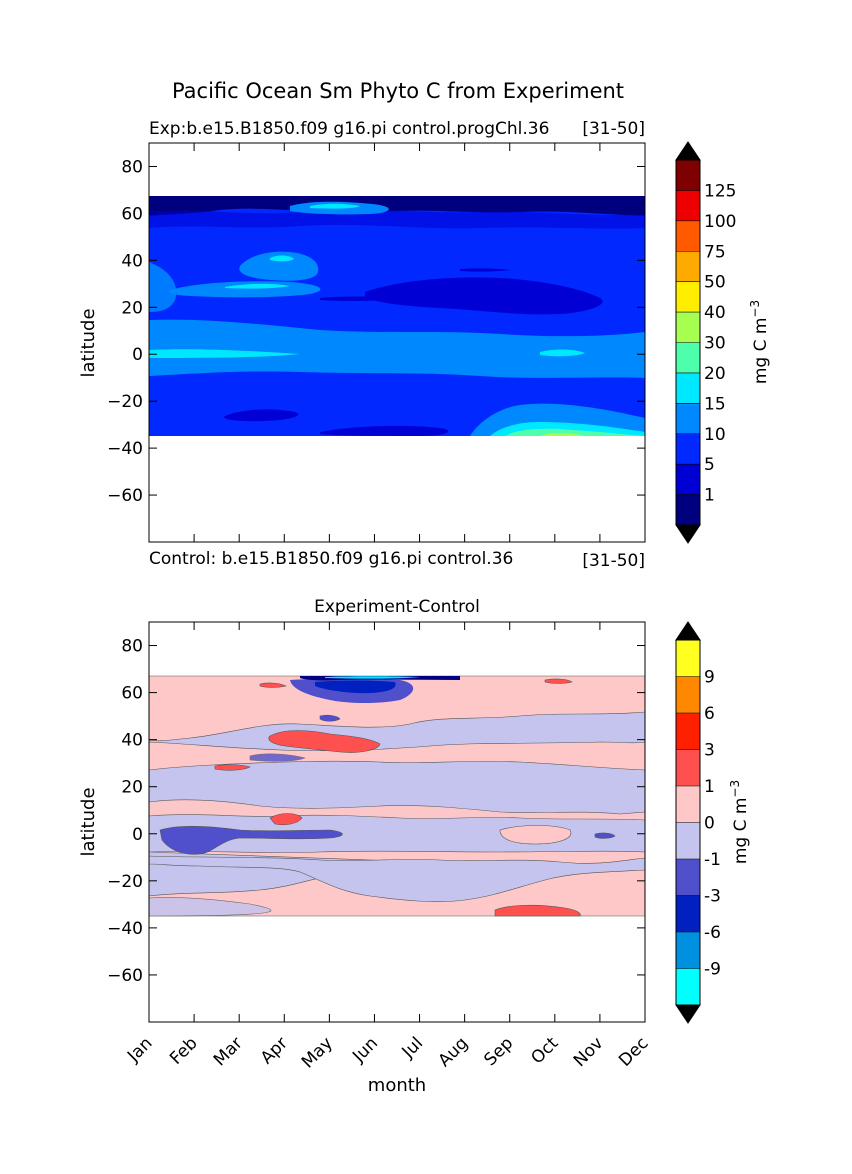 This screenshot has width=852, height=1174. I want to click on bottom-colorbar: -9 -6 -3 -1 0 1 3 6 9, so click(698, 822).